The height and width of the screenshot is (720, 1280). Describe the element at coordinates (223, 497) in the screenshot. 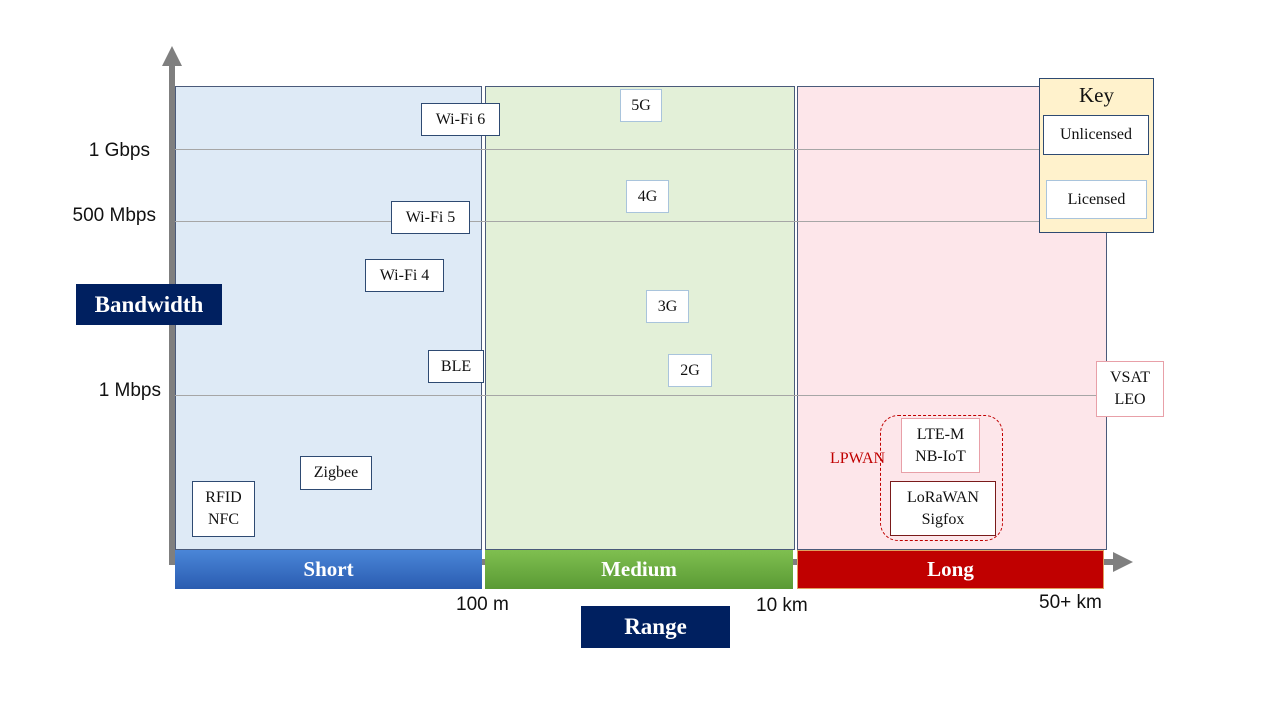

I see `tech-rfid-label: RFID` at that location.